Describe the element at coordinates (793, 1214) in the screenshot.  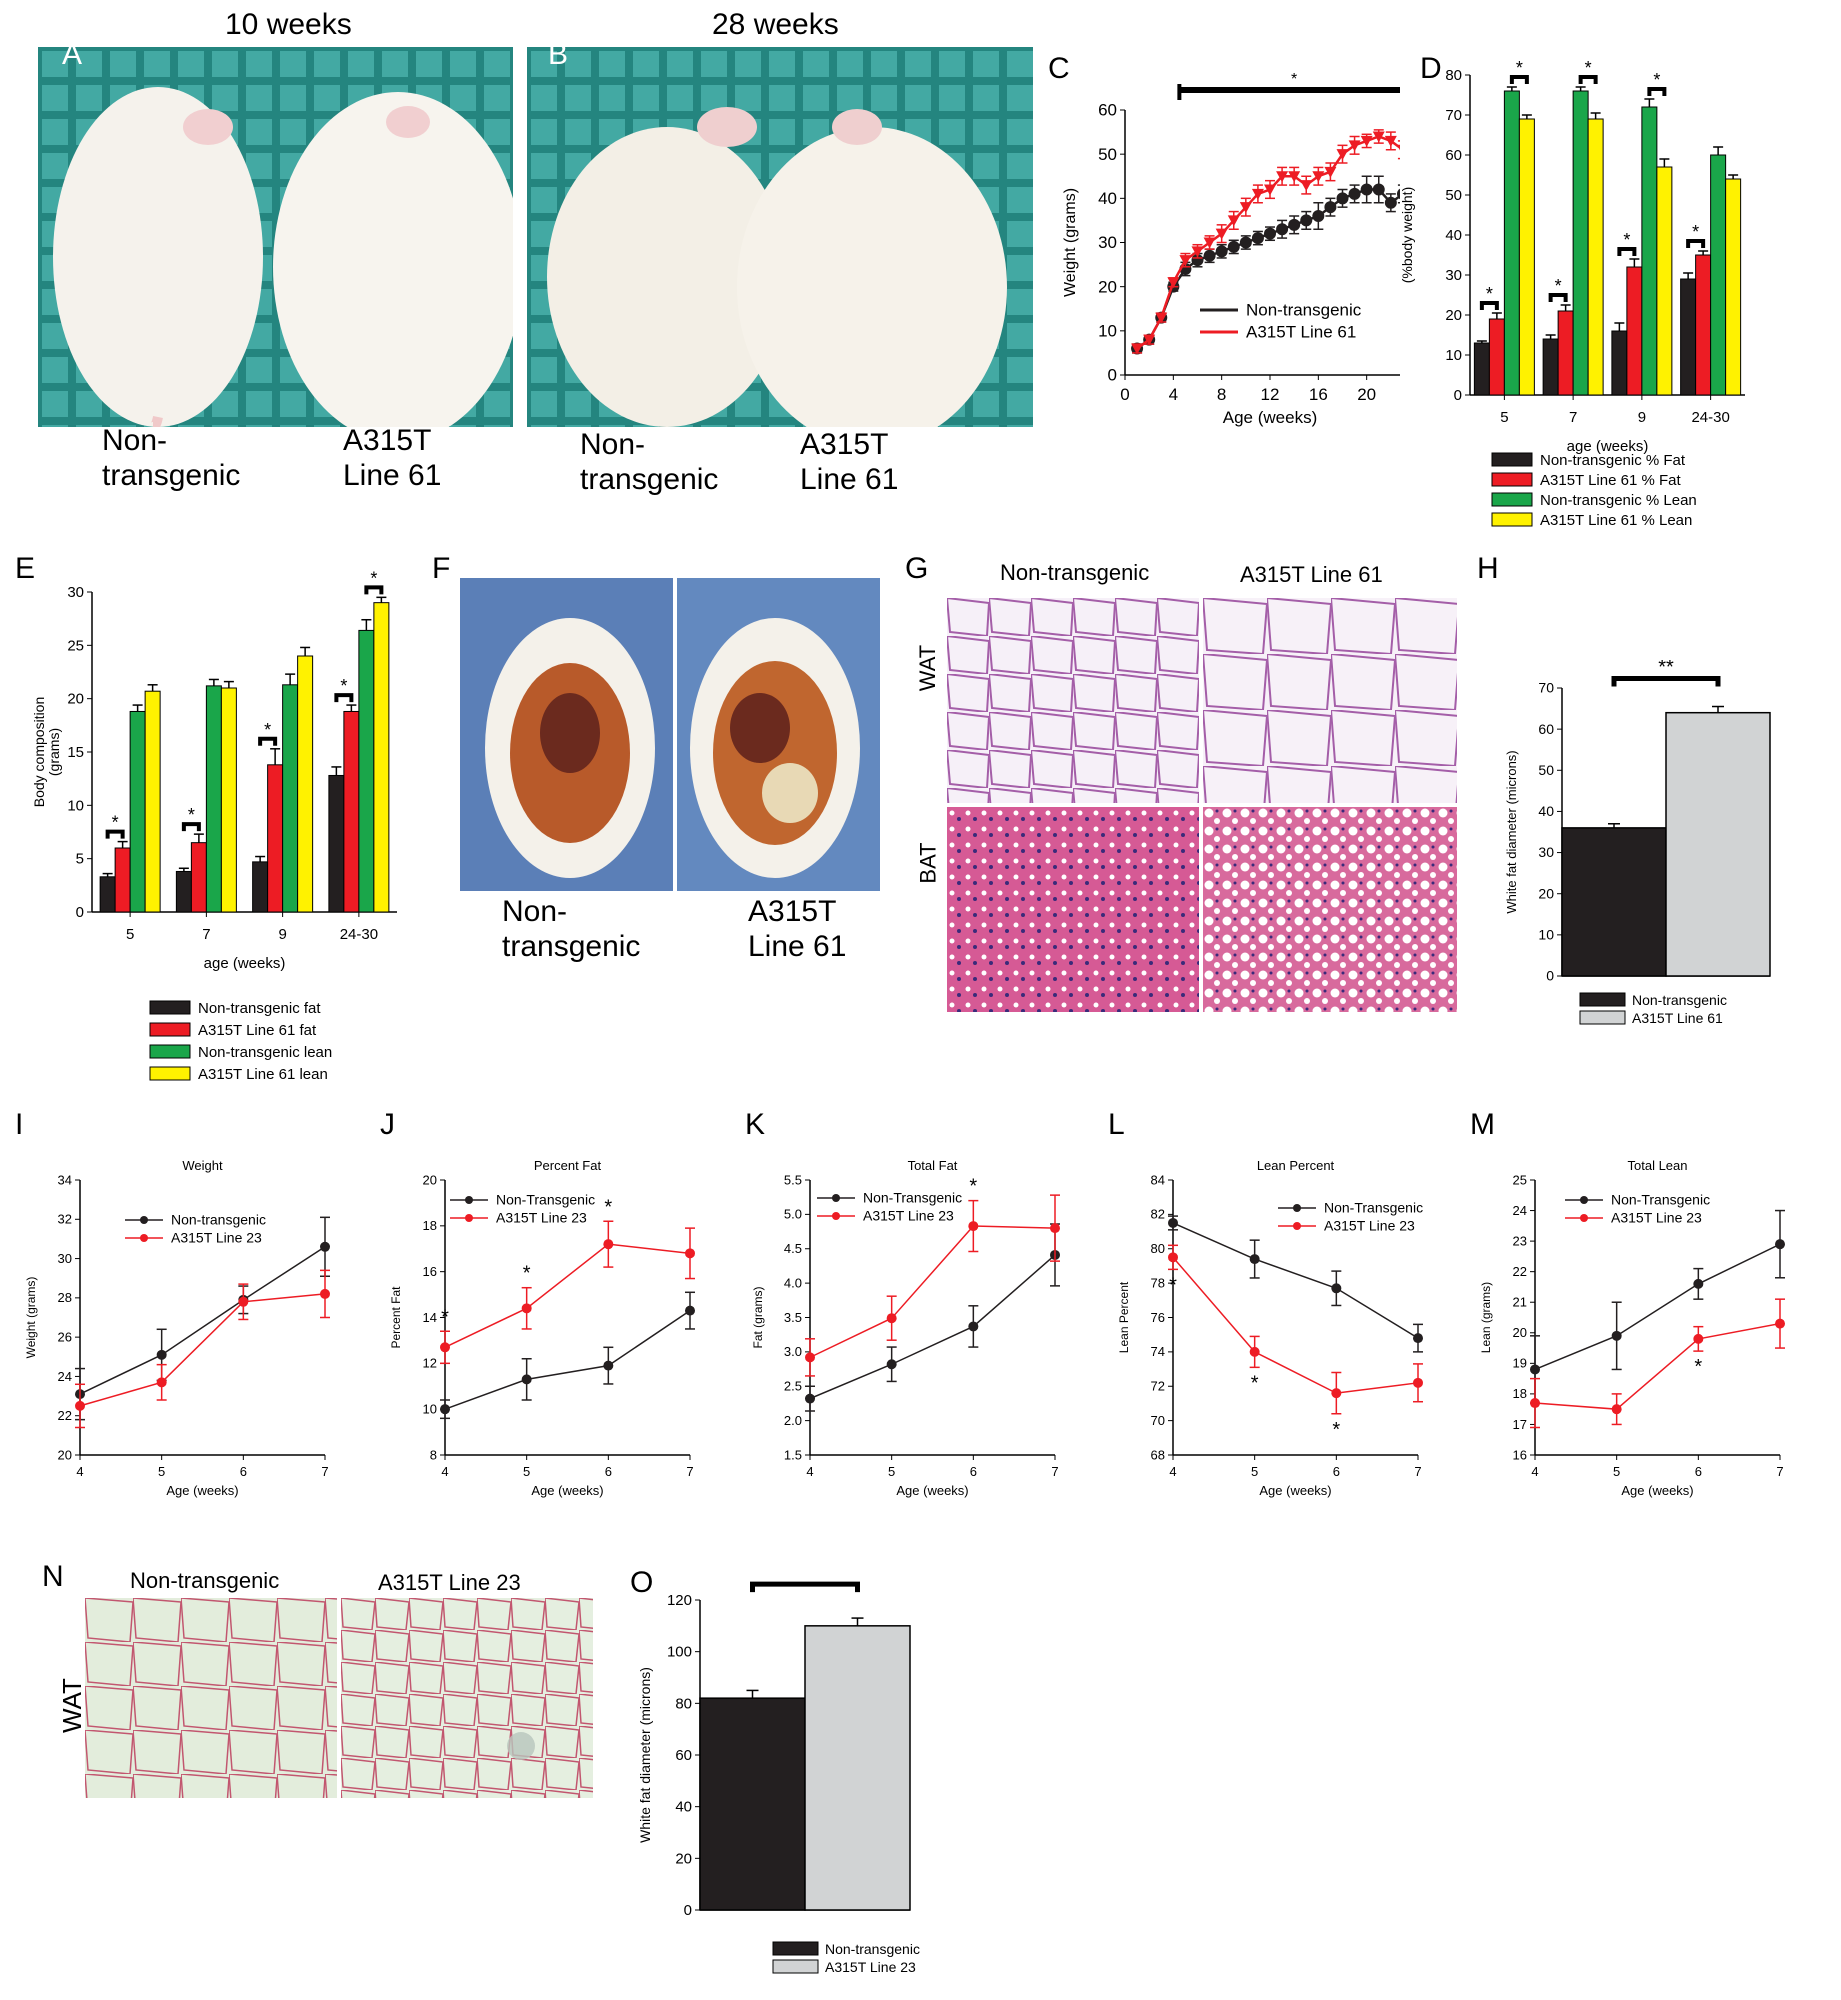
I see `y-tick-label: 5.0` at that location.